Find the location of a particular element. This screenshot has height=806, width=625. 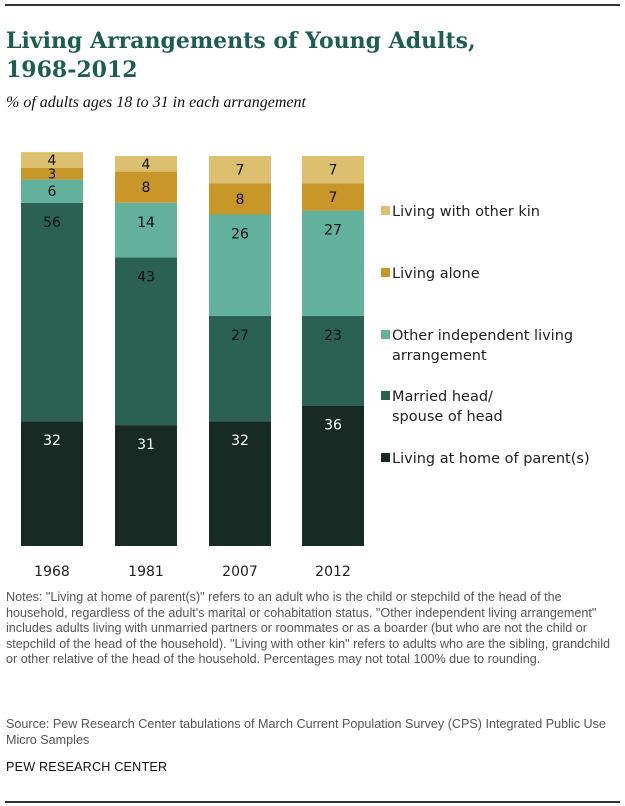

bar-segment-1981-living-alone is located at coordinates (146, 187).